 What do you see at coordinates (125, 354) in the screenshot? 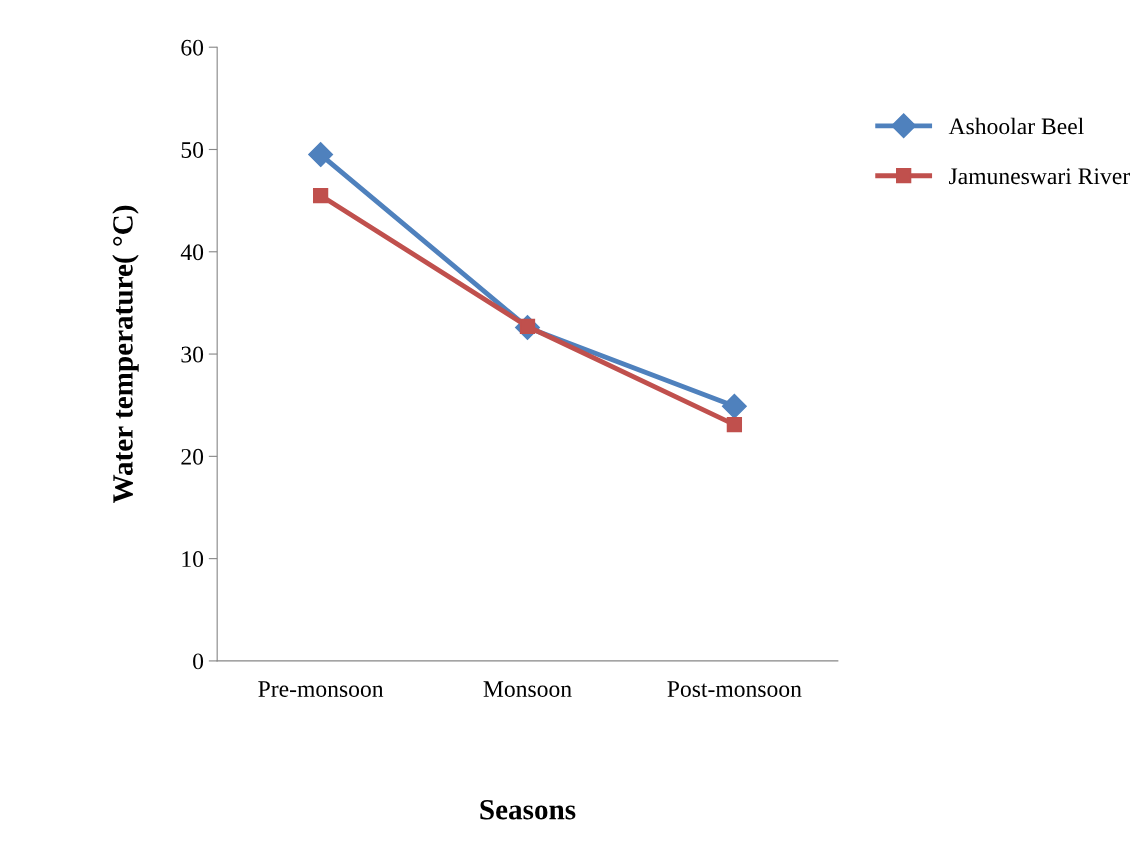
I see `y-axis-title: Water temperature( °C)` at bounding box center [125, 354].